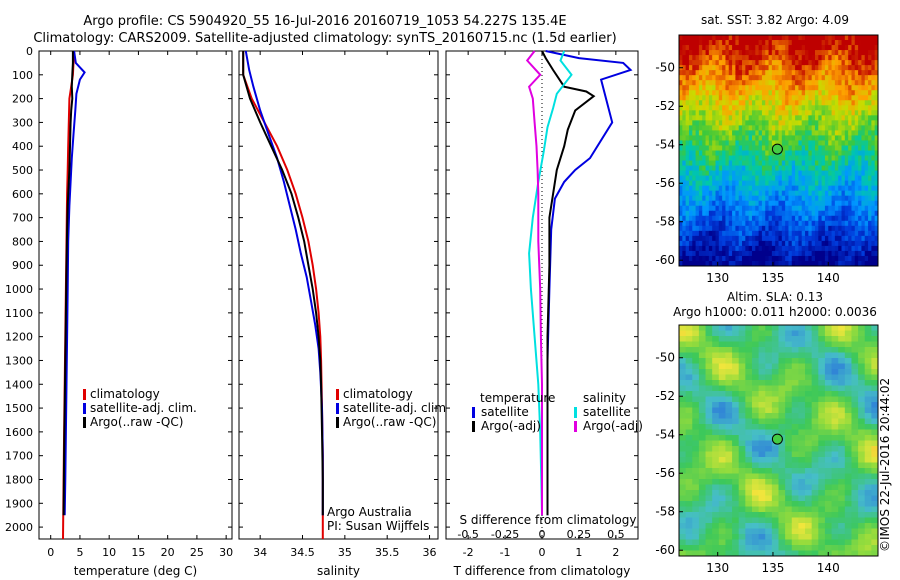  I want to click on y-tick-label: -54, so click(665, 435).